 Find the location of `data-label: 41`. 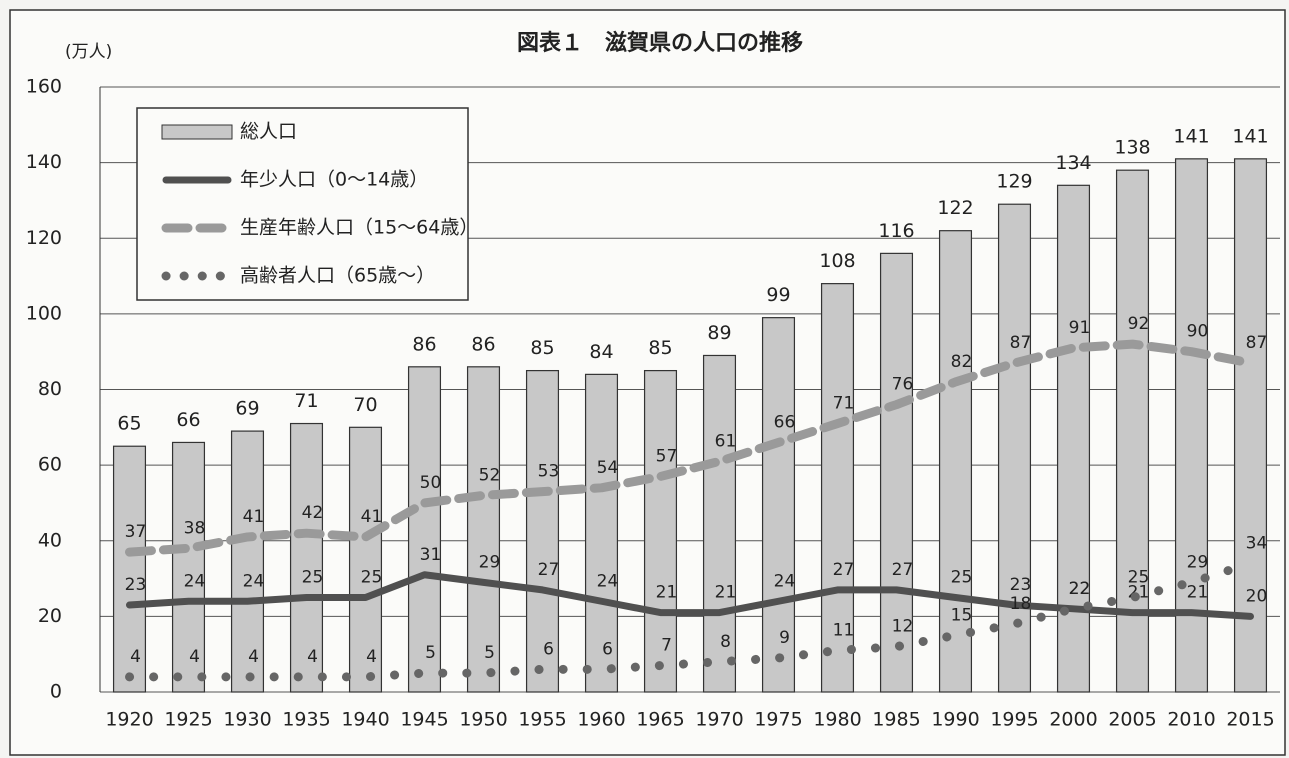

data-label: 41 is located at coordinates (372, 517).